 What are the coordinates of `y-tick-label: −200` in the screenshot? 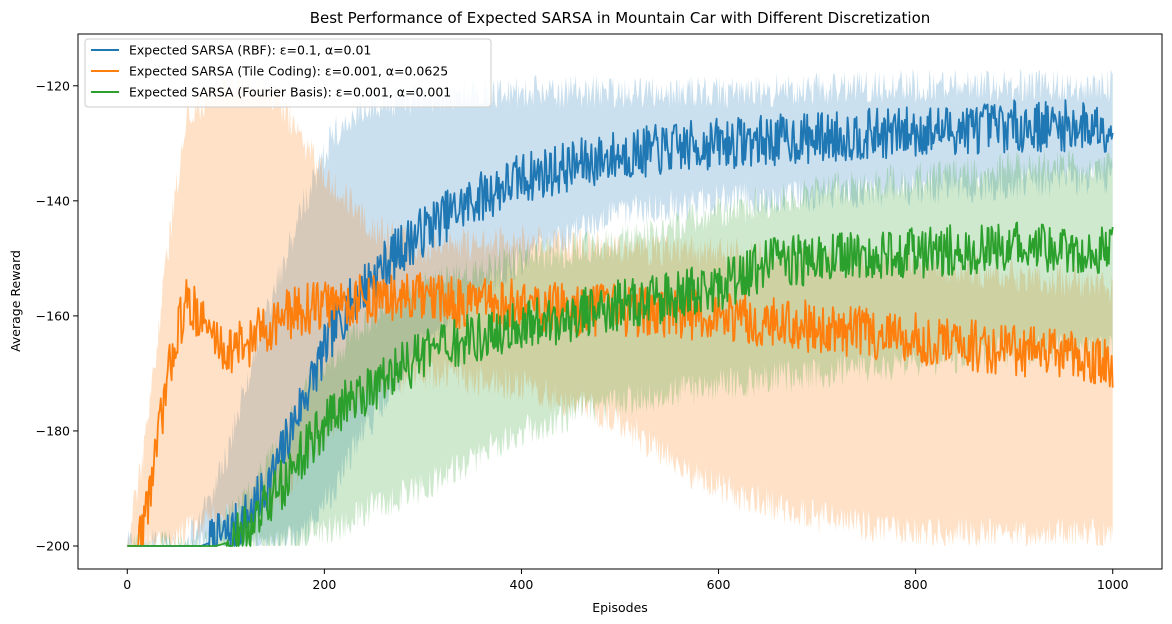 It's located at (53, 545).